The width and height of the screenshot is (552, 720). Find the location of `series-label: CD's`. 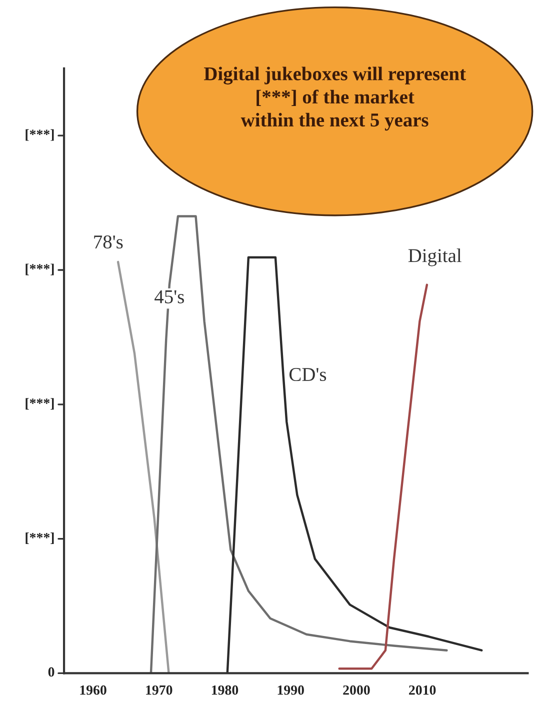

series-label: CD's is located at coordinates (307, 375).